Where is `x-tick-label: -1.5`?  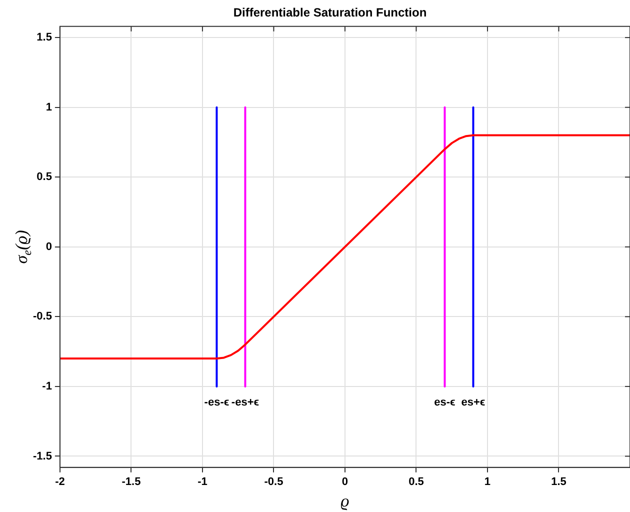 x-tick-label: -1.5 is located at coordinates (131, 482).